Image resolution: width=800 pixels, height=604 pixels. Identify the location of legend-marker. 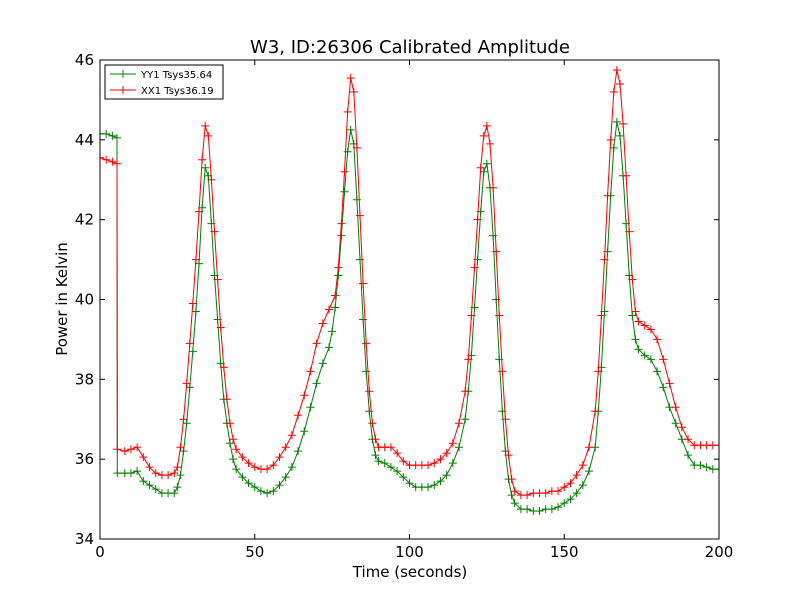
(123, 74).